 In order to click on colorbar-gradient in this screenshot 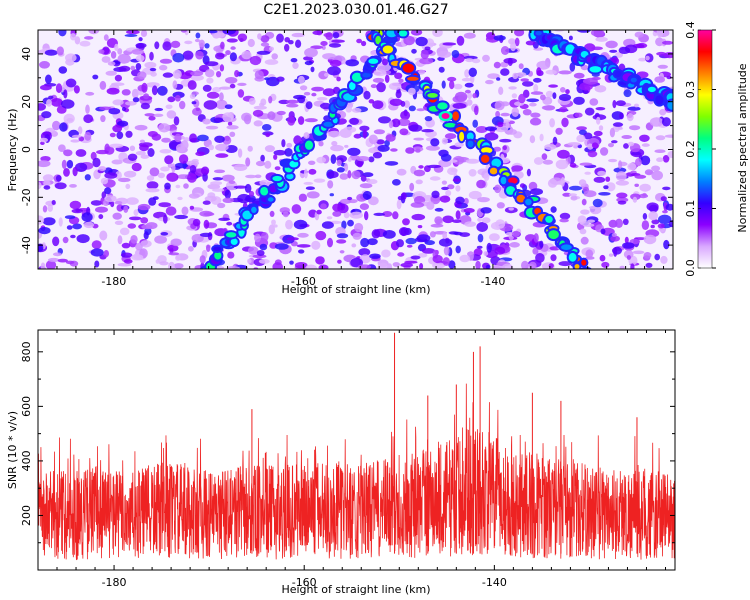, I will do `click(705, 149)`.